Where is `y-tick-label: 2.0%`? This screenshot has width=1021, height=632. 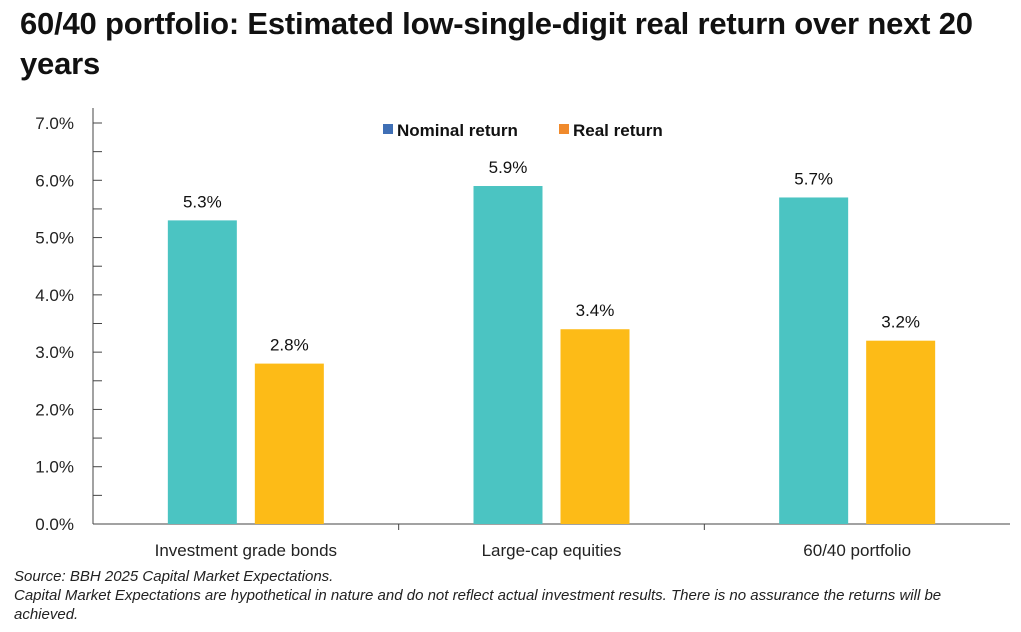 y-tick-label: 2.0% is located at coordinates (54, 409).